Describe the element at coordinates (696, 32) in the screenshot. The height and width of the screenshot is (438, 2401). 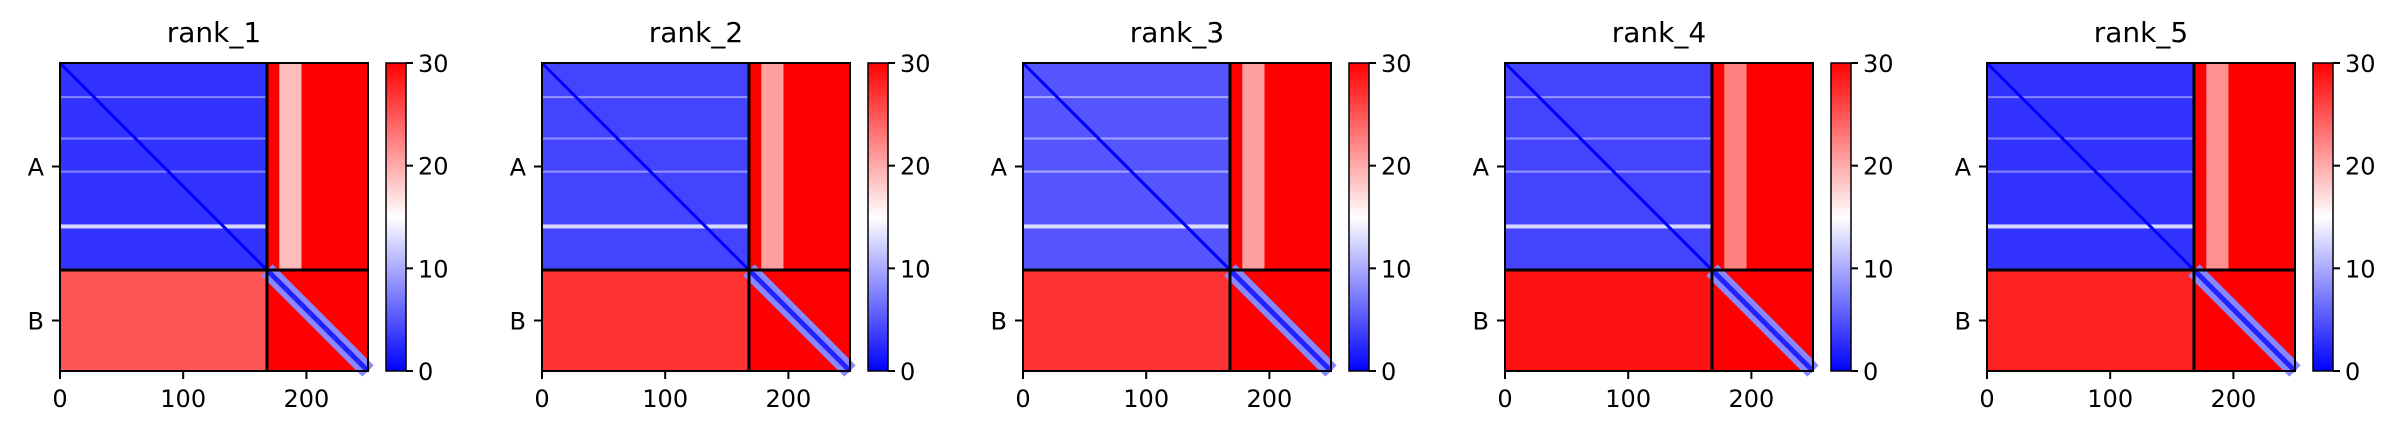
I see `panel-title: rank_2` at that location.